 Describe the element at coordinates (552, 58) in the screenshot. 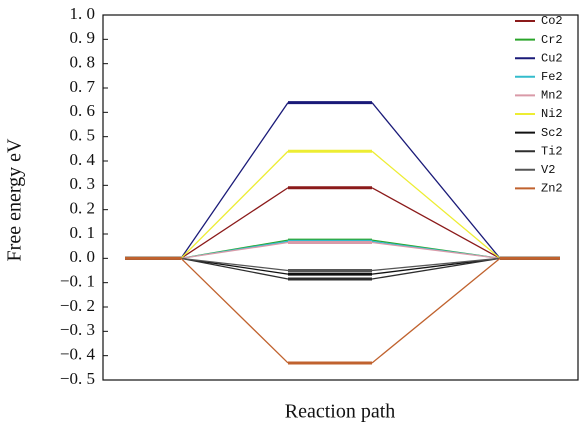

I see `legend-label: Cu2` at that location.